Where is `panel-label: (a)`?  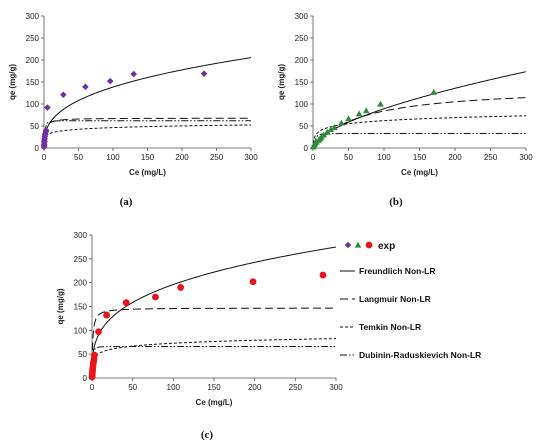 panel-label: (a) is located at coordinates (126, 202).